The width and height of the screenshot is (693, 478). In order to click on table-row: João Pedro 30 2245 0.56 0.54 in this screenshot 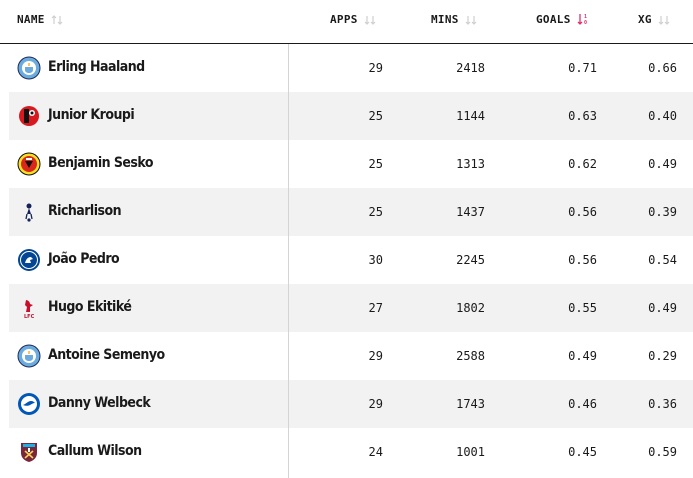, I will do `click(351, 260)`.